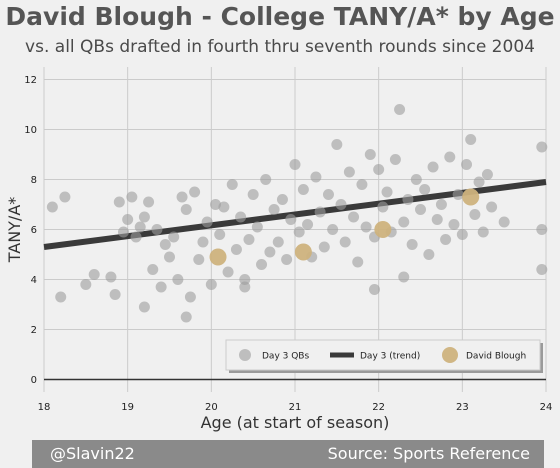 Image resolution: width=560 pixels, height=468 pixels. What do you see at coordinates (34, 180) in the screenshot?
I see `y-tick-label: 8` at bounding box center [34, 180].